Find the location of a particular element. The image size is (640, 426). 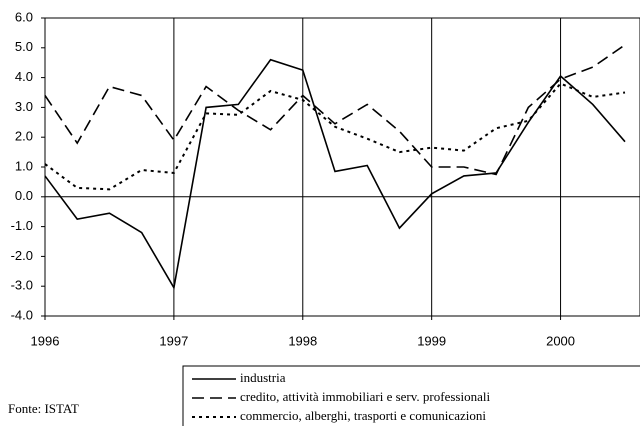

y-tick-label: -2.0 is located at coordinates (22, 255).